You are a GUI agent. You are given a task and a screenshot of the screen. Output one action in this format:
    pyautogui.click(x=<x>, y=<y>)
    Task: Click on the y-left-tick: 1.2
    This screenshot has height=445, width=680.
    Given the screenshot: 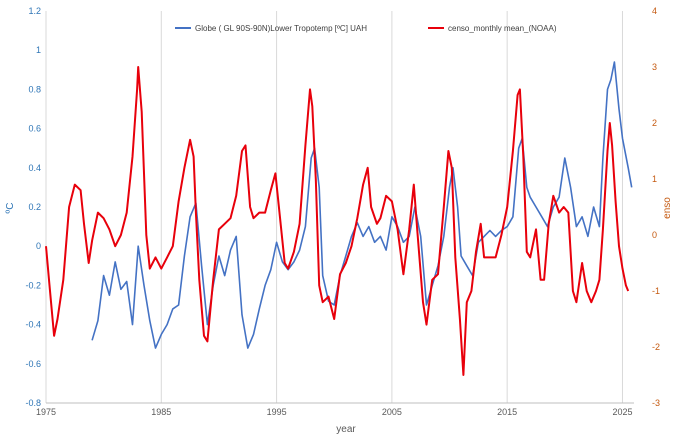 What is the action you would take?
    pyautogui.click(x=34, y=11)
    